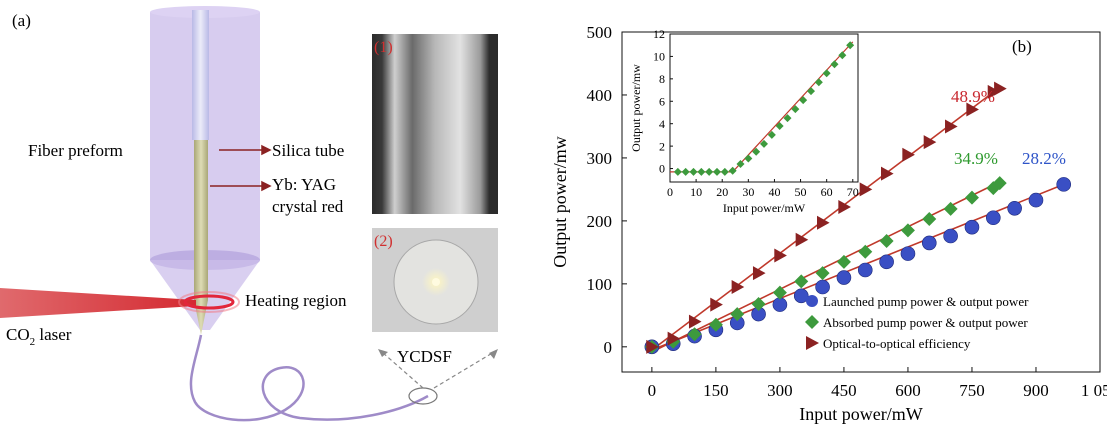 The height and width of the screenshot is (438, 1107). What do you see at coordinates (662, 124) in the screenshot?
I see `y-tick-label: 4` at bounding box center [662, 124].